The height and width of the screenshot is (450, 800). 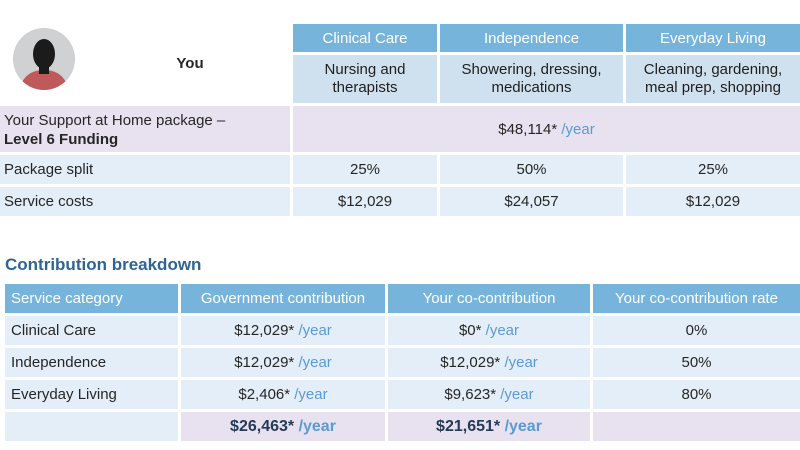 I want to click on breakdown-title: Contribution breakdown, so click(x=103, y=264).